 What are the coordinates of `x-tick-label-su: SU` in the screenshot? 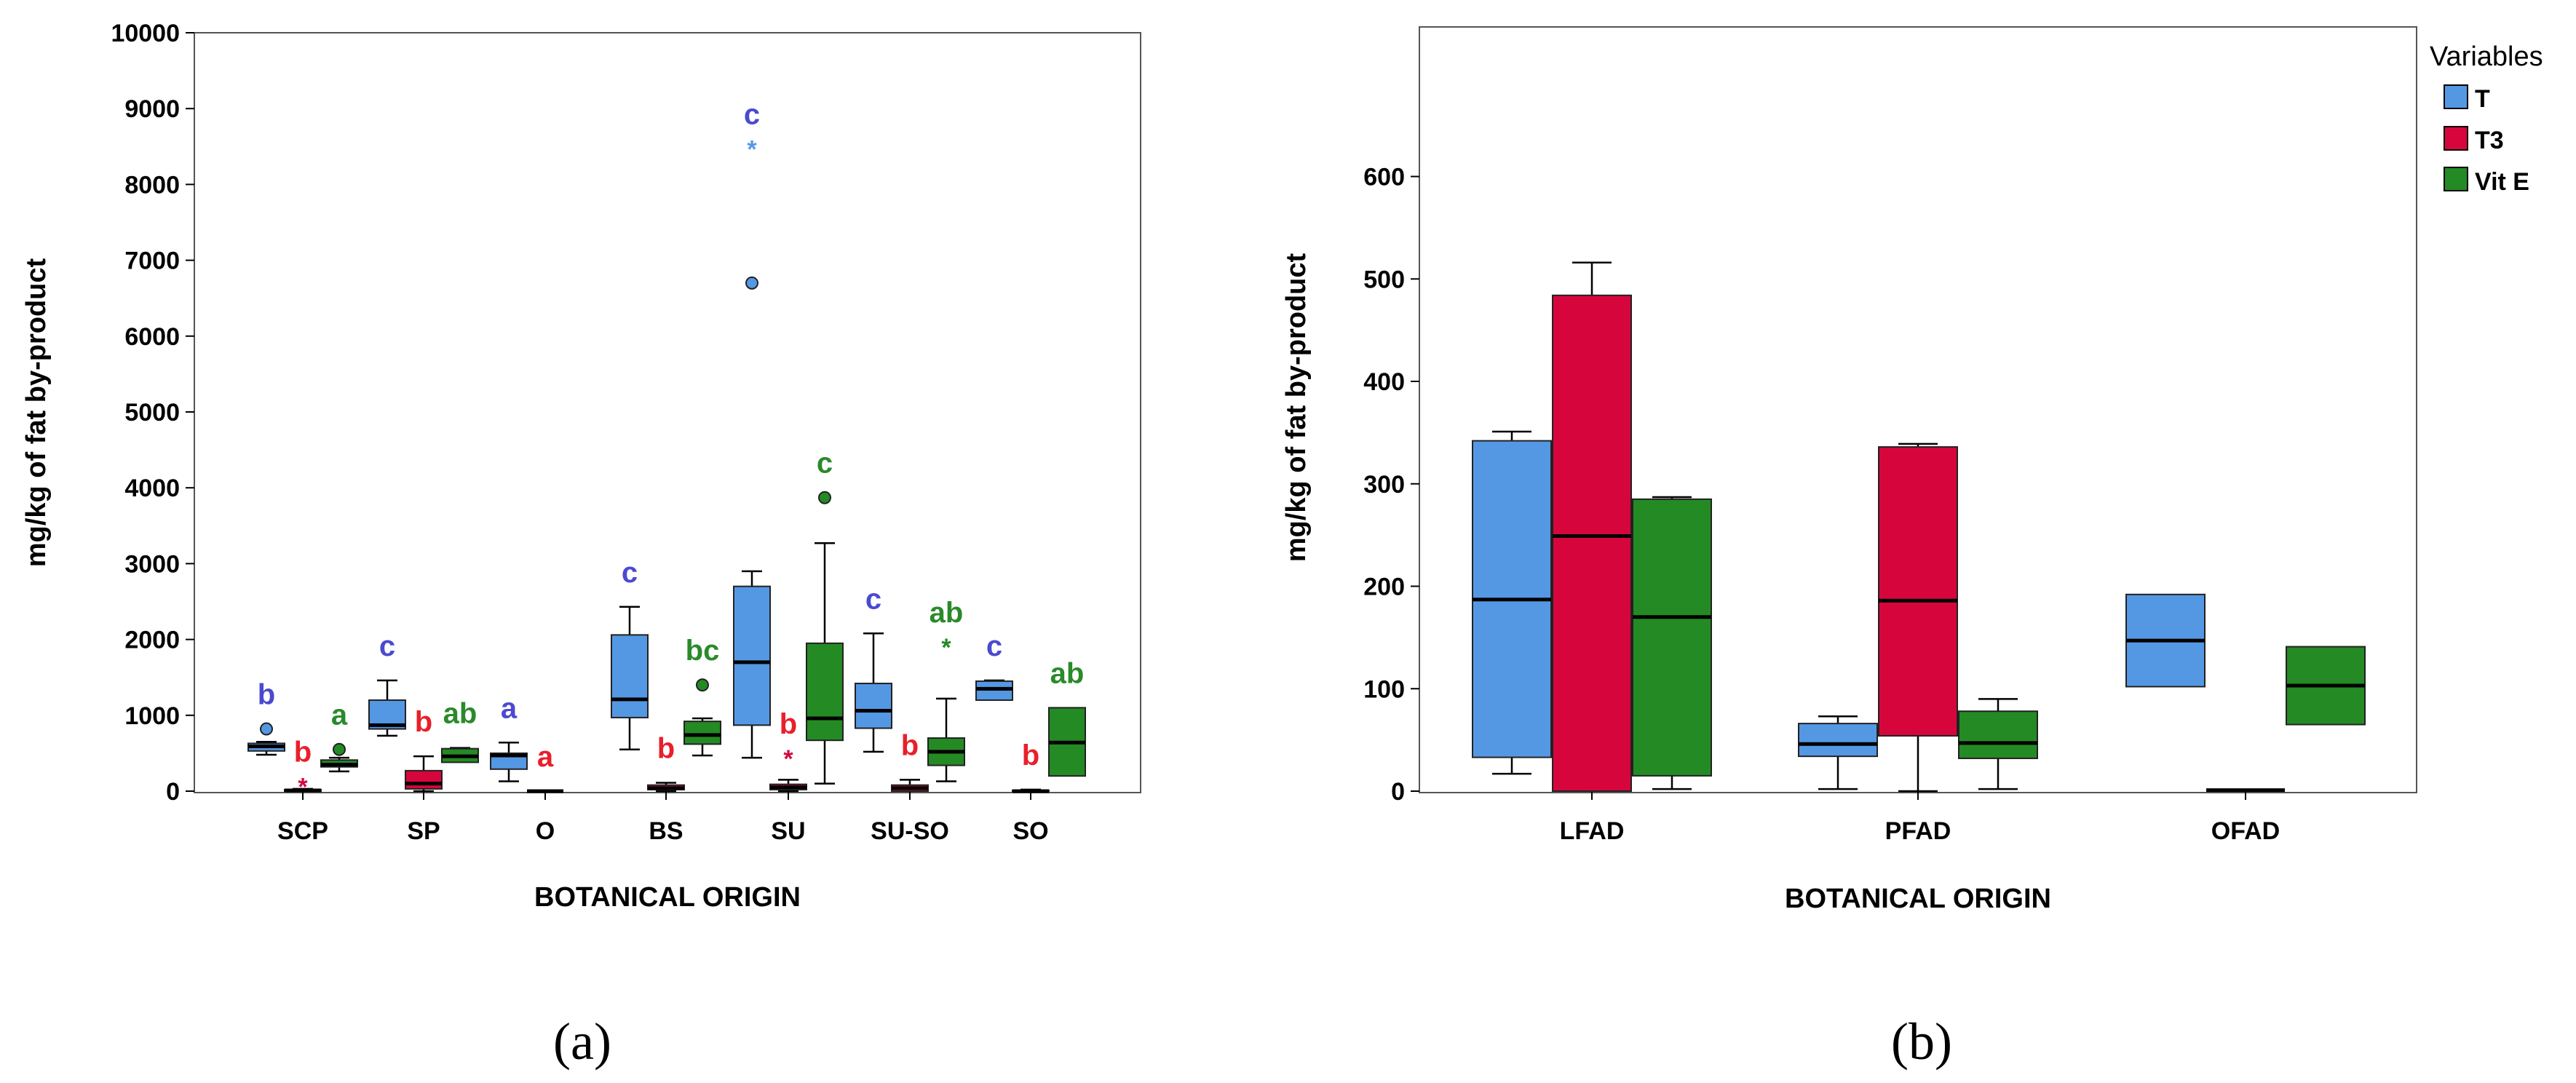 It's located at (788, 831).